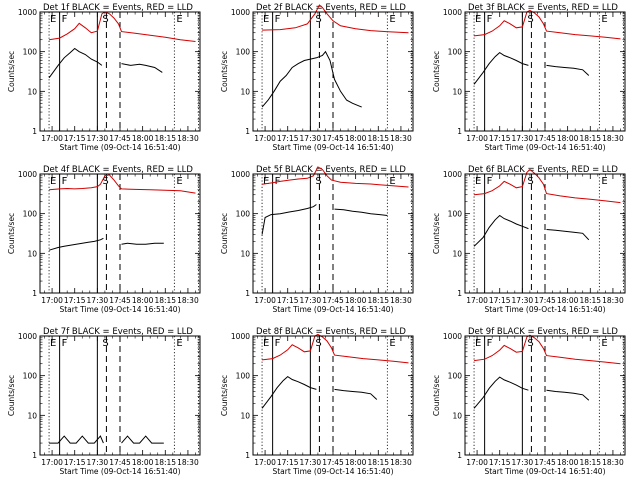 This screenshot has width=640, height=480. Describe the element at coordinates (331, 332) in the screenshot. I see `panel-title: Det 8f BLACK = Events, RED = LLD` at that location.